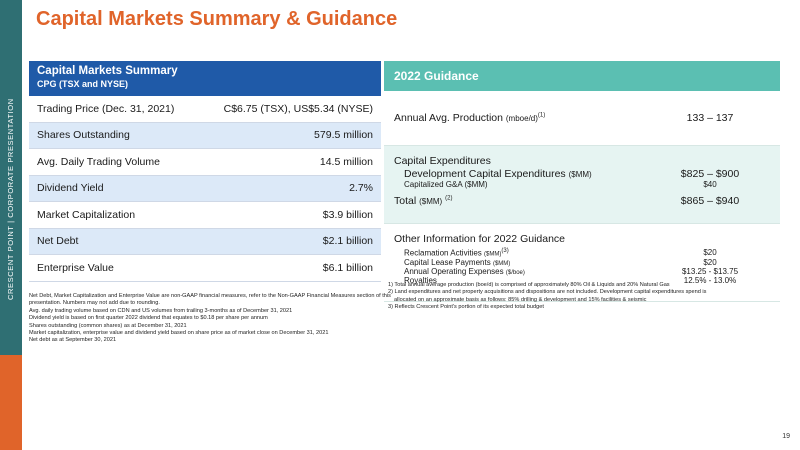 This screenshot has height=450, width=800. What do you see at coordinates (347, 214) in the screenshot?
I see `row-value: $3.9 billion` at bounding box center [347, 214].